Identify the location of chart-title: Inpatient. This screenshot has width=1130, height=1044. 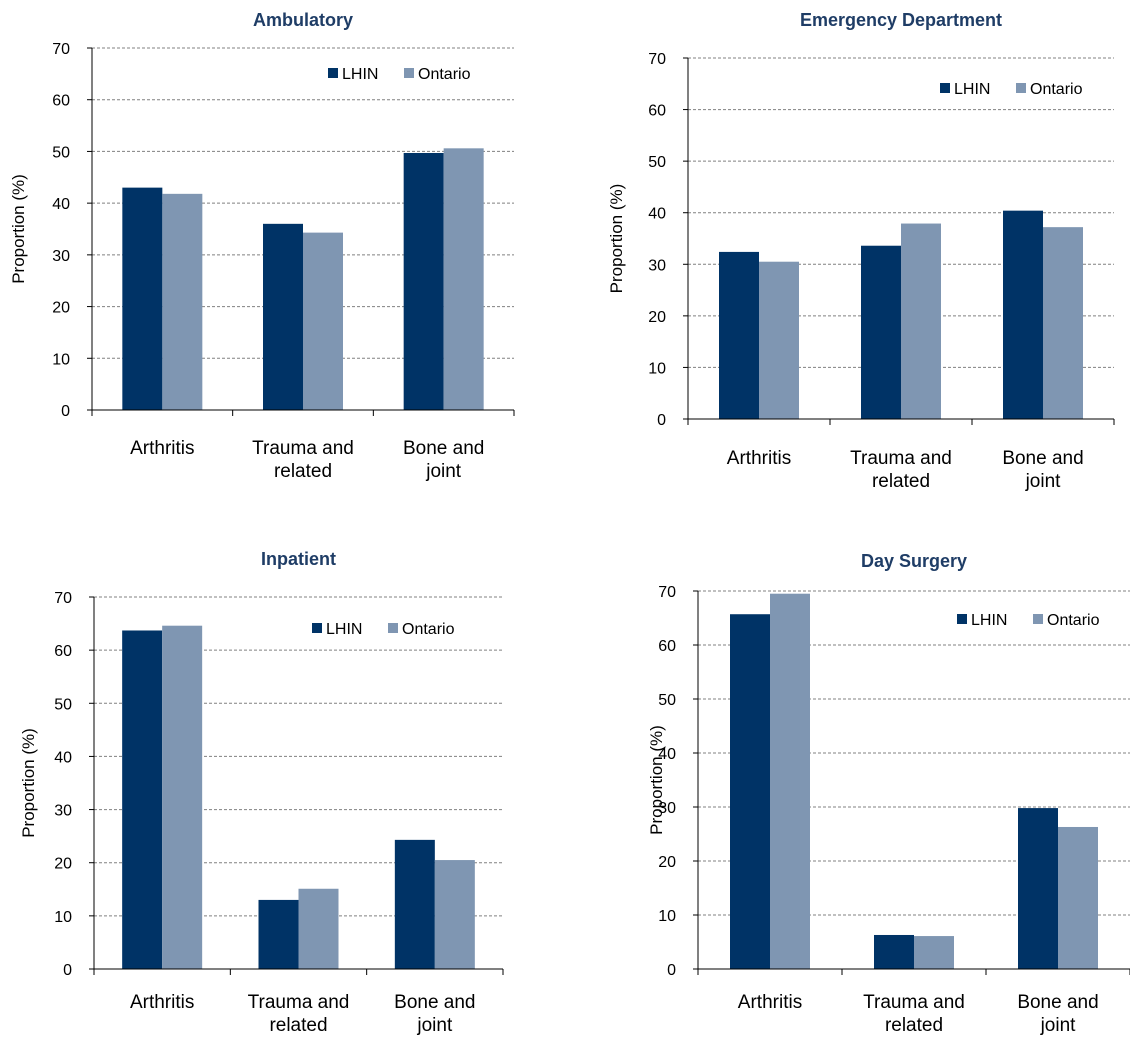
(298, 559).